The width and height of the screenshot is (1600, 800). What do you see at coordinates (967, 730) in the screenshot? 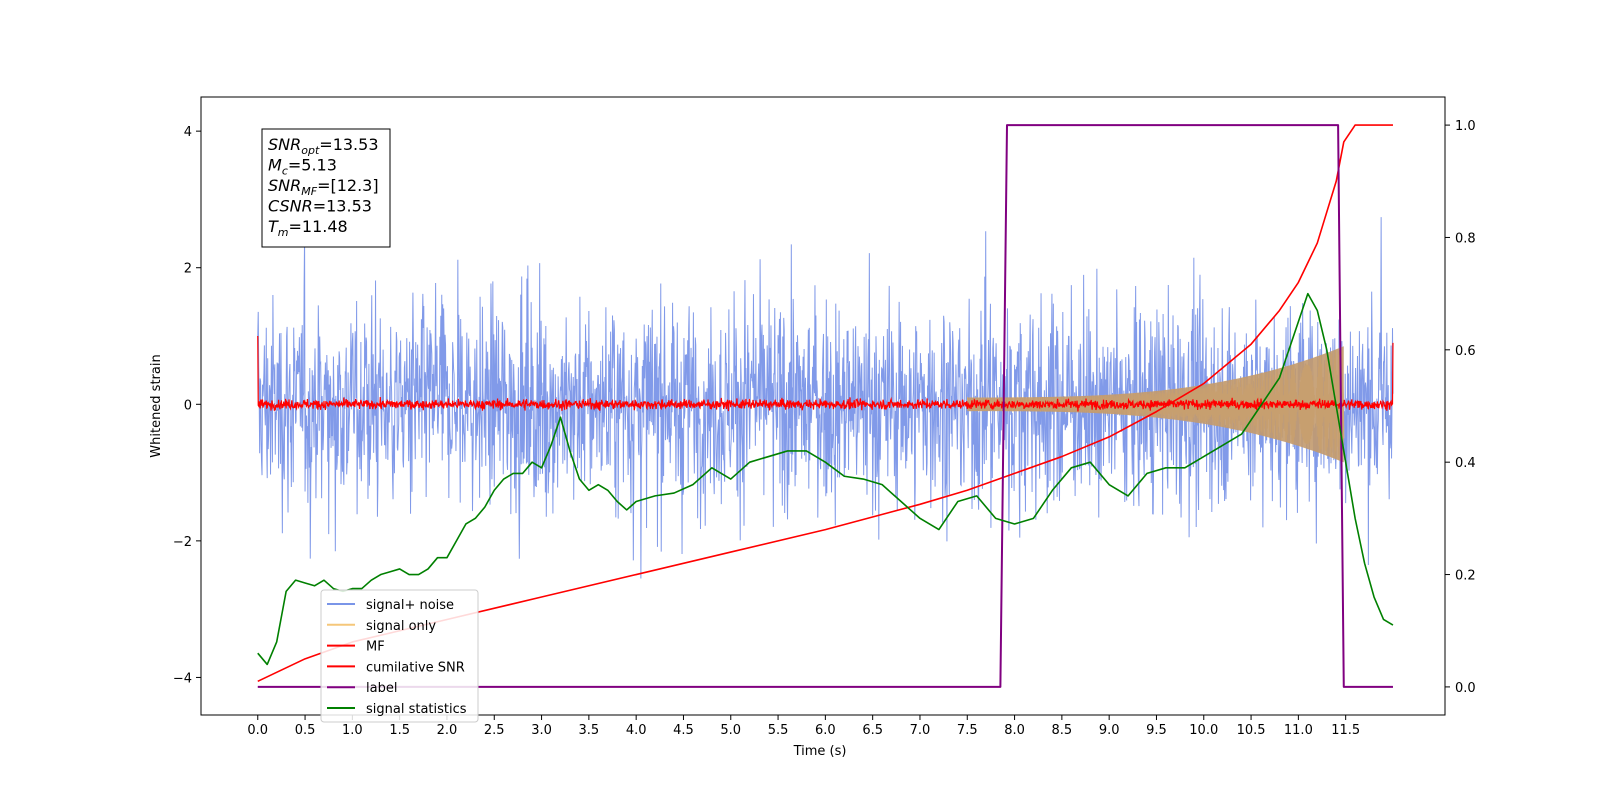
I see `x-tick-label: 7.5` at bounding box center [967, 730].